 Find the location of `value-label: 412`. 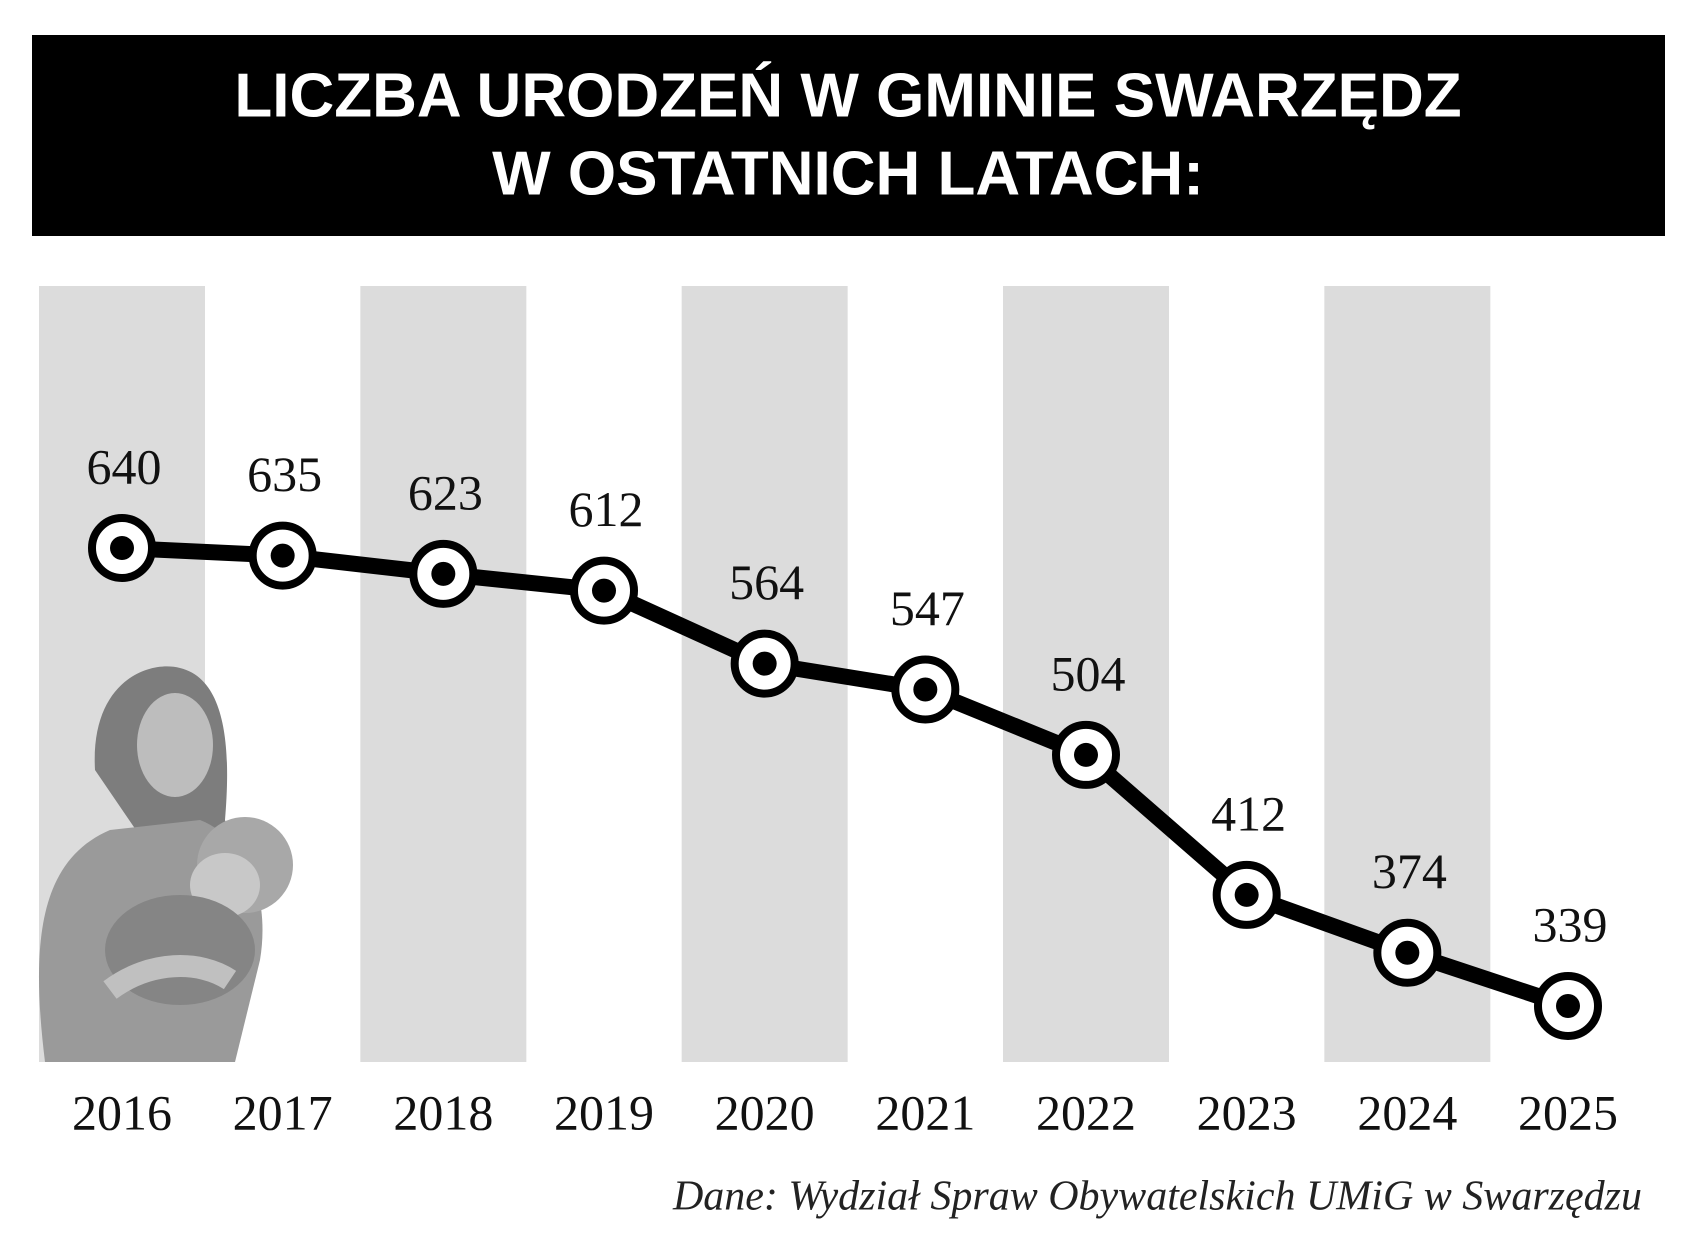

value-label: 412 is located at coordinates (1248, 813).